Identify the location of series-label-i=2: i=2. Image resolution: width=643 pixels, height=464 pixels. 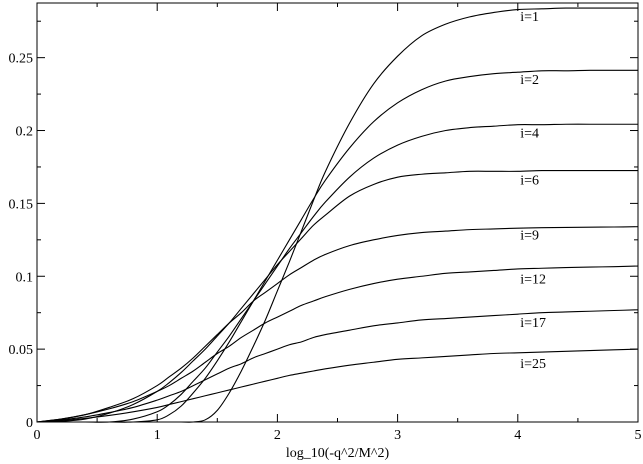
(529, 80).